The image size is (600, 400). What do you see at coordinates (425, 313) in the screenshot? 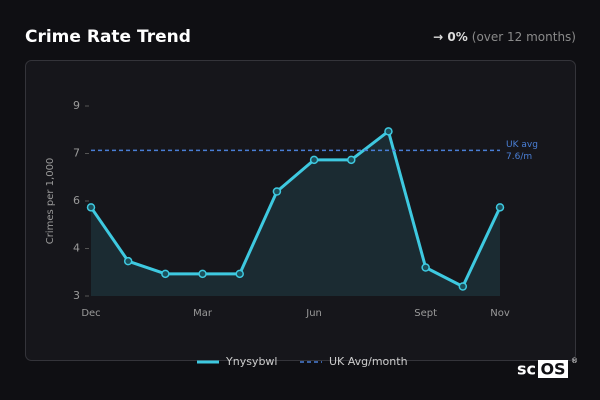
I see `x-tick-label: Sept` at bounding box center [425, 313].